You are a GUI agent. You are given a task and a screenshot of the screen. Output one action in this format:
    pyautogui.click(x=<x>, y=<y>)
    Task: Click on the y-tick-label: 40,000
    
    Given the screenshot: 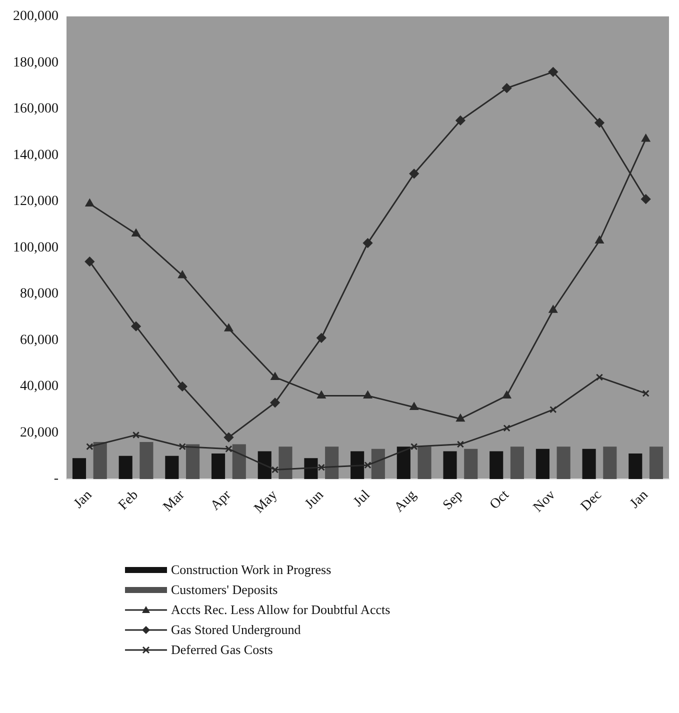 What is the action you would take?
    pyautogui.click(x=39, y=386)
    